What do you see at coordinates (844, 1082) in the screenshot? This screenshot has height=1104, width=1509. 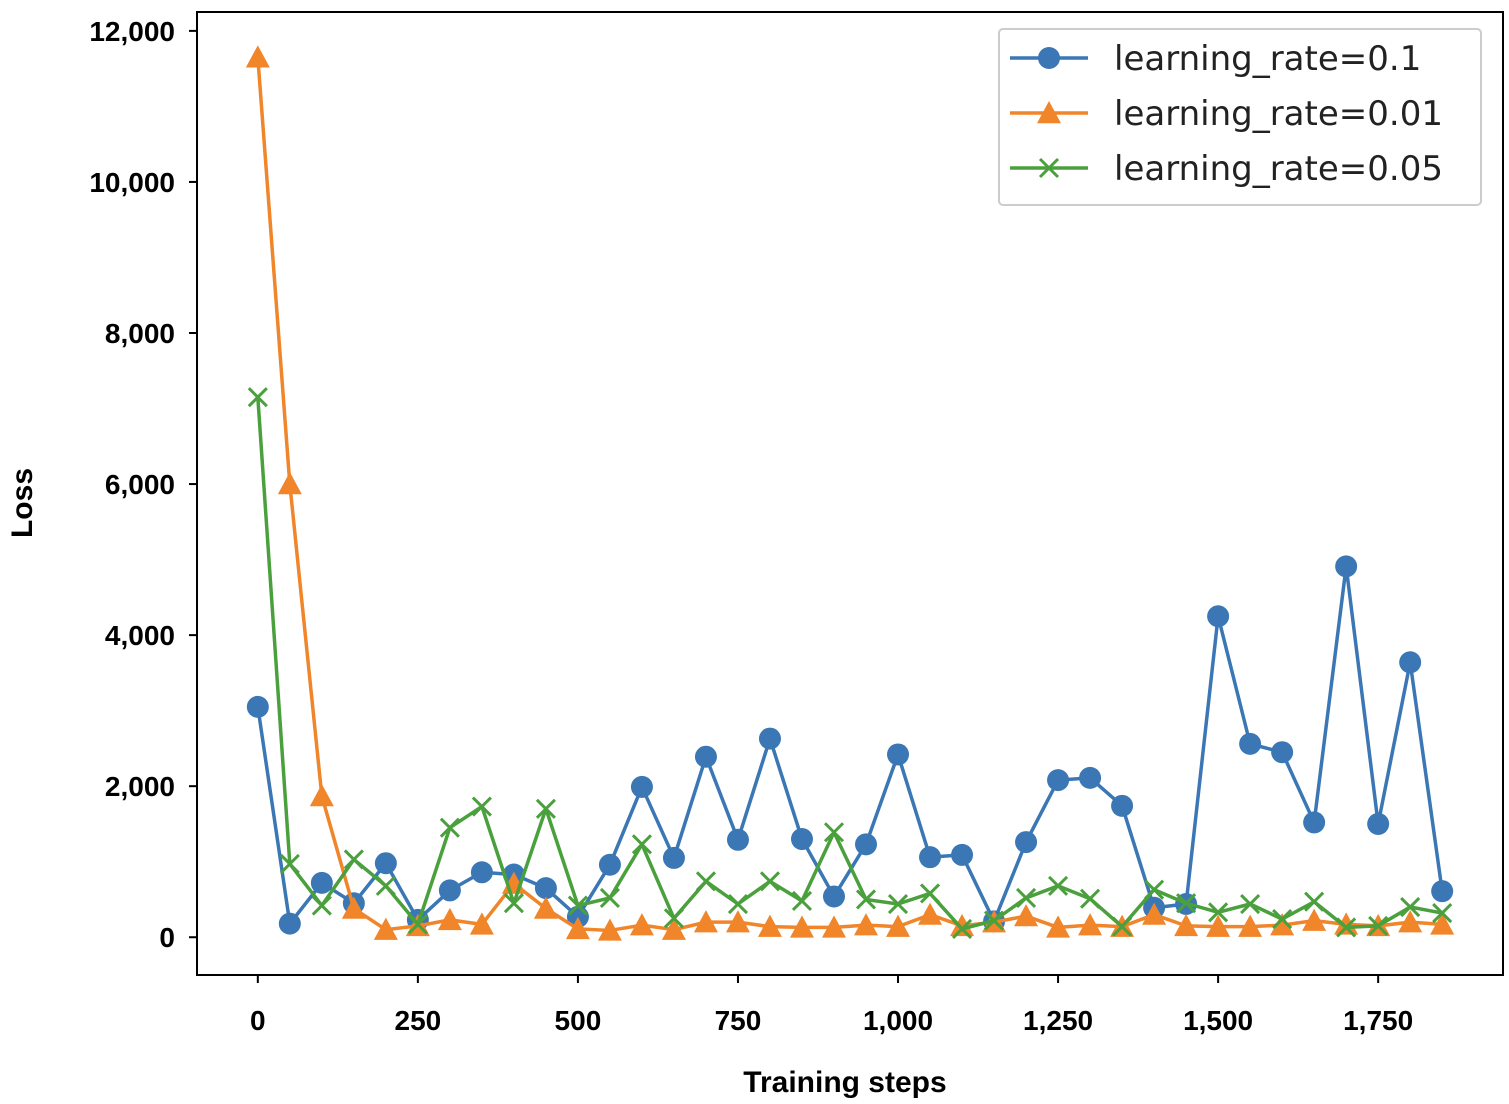 I see `x-axis-title: Training steps` at bounding box center [844, 1082].